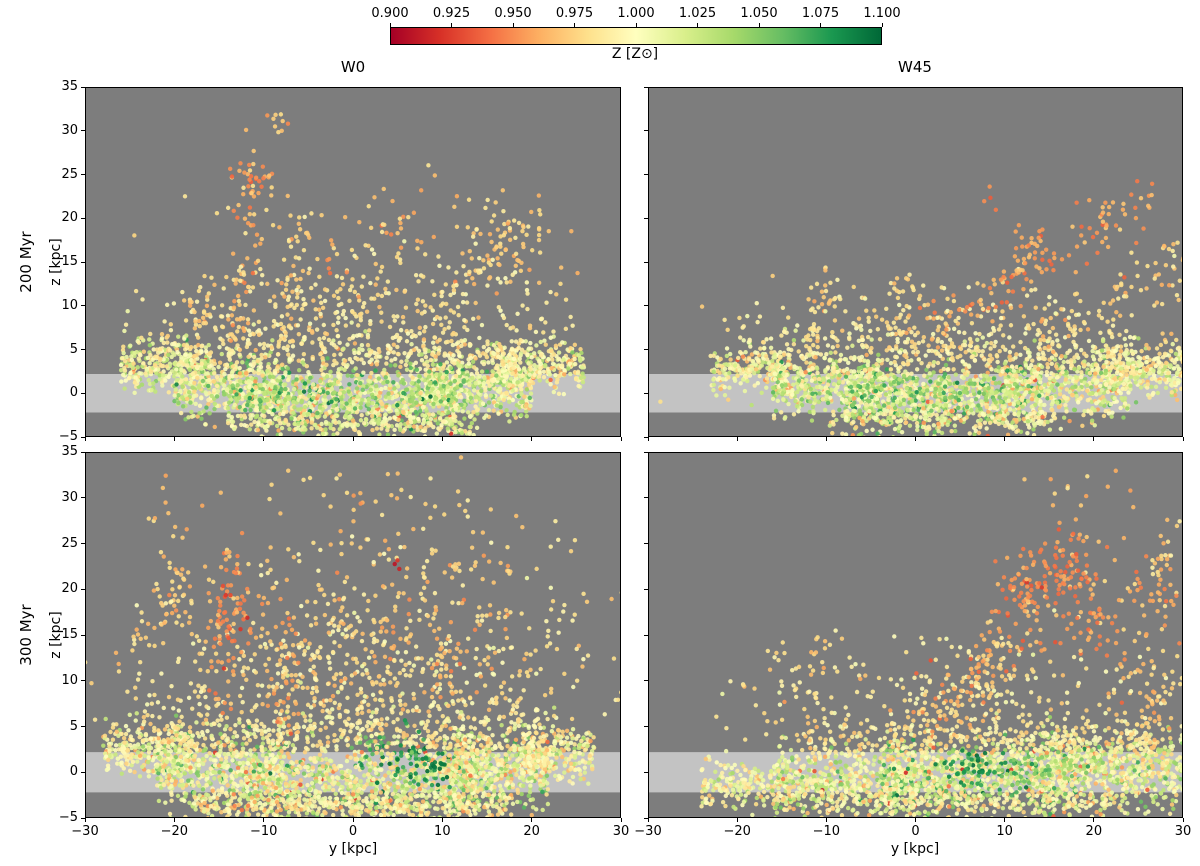 The height and width of the screenshot is (866, 1200). Describe the element at coordinates (635, 54) in the screenshot. I see `colorbar-label: Z [Z⊙]` at that location.